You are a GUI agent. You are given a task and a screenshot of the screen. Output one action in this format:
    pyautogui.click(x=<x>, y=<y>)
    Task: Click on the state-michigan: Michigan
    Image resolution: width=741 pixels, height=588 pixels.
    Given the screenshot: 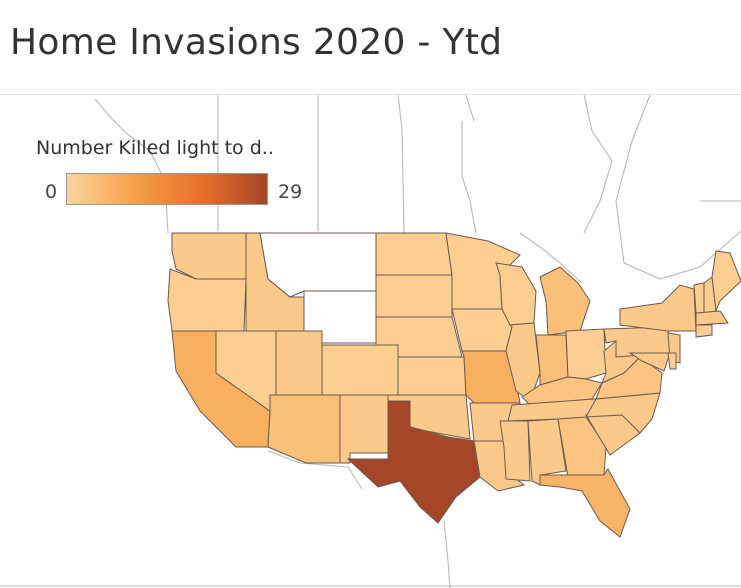 What is the action you would take?
    pyautogui.click(x=565, y=301)
    